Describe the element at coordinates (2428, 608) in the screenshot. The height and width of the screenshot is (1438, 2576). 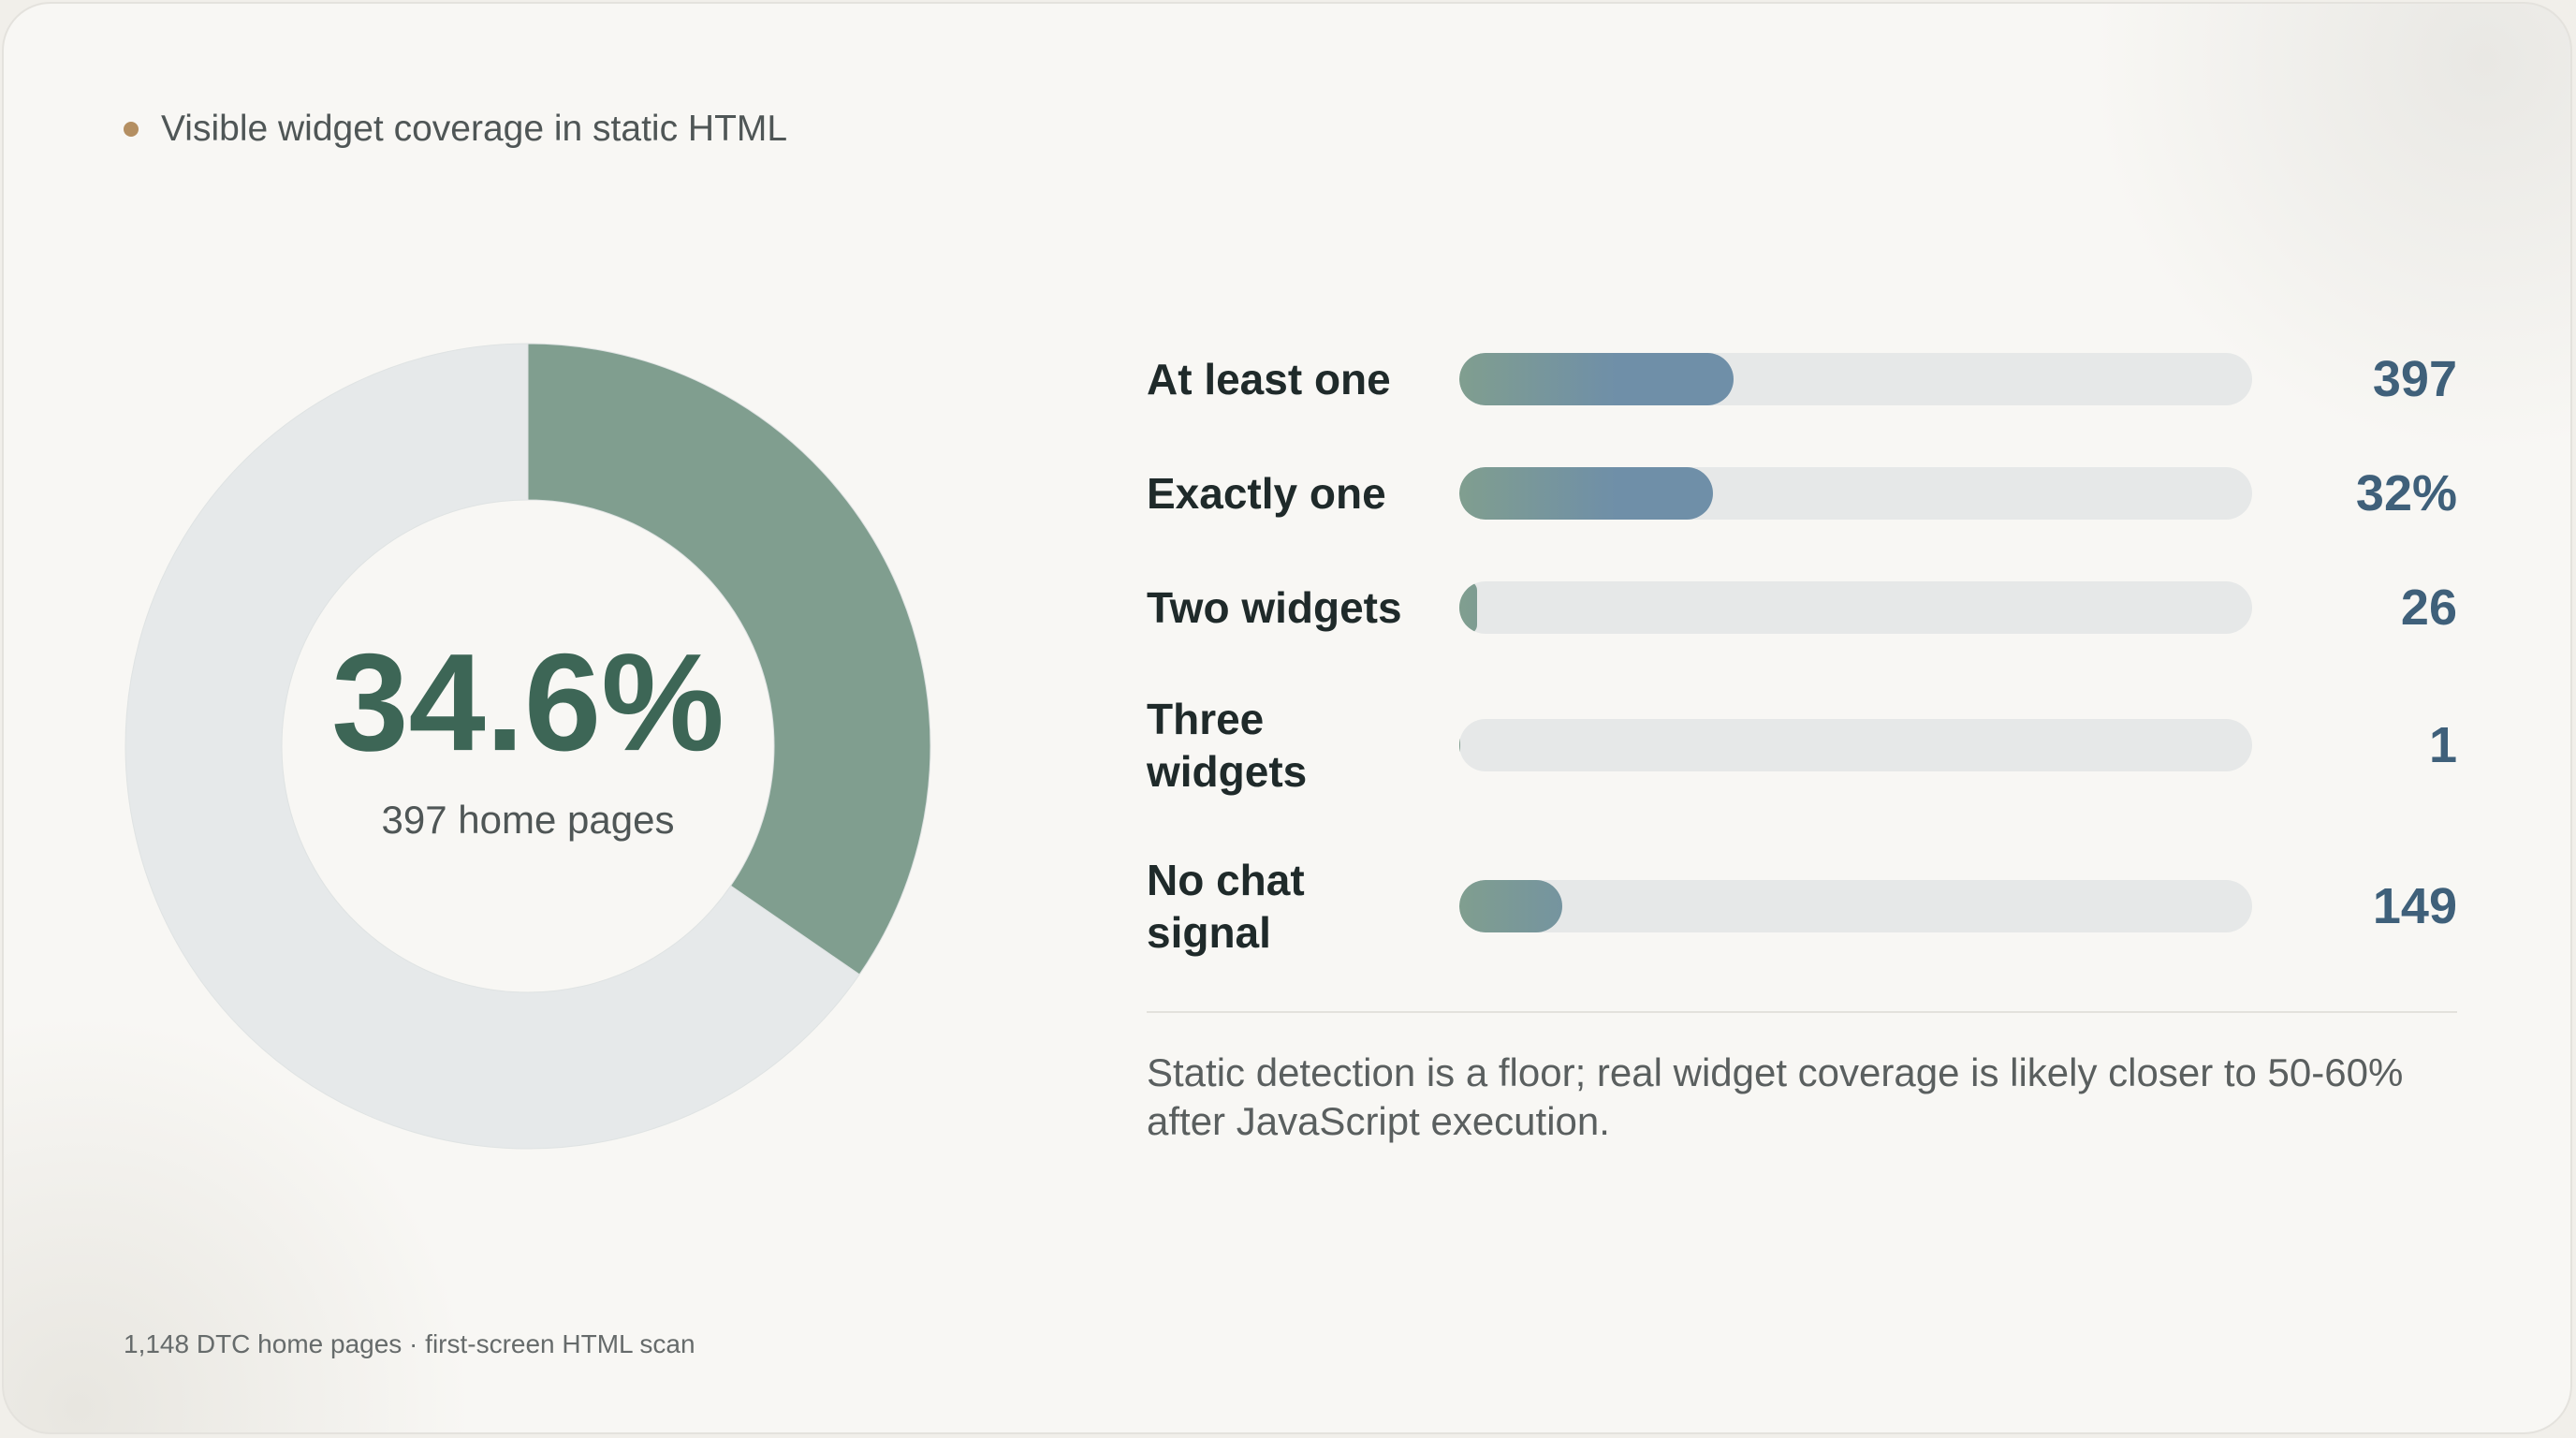
I see `bar-value: 26` at that location.